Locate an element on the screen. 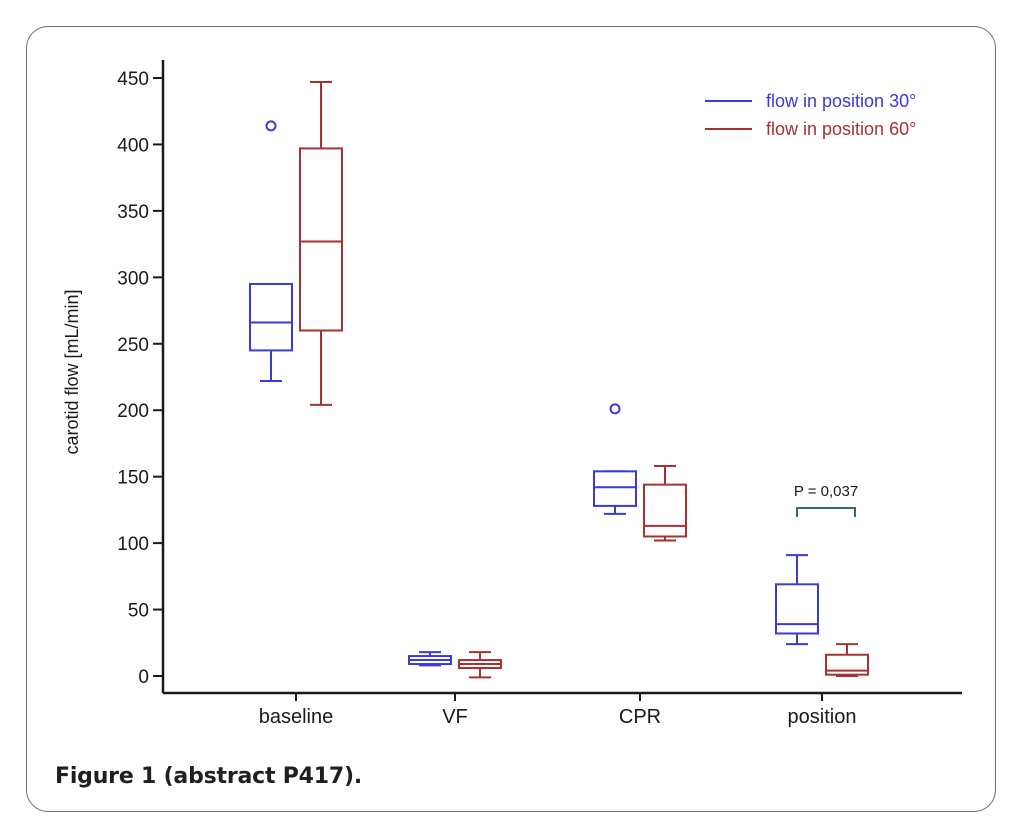  annotations: P = 0,037 is located at coordinates (826, 500).